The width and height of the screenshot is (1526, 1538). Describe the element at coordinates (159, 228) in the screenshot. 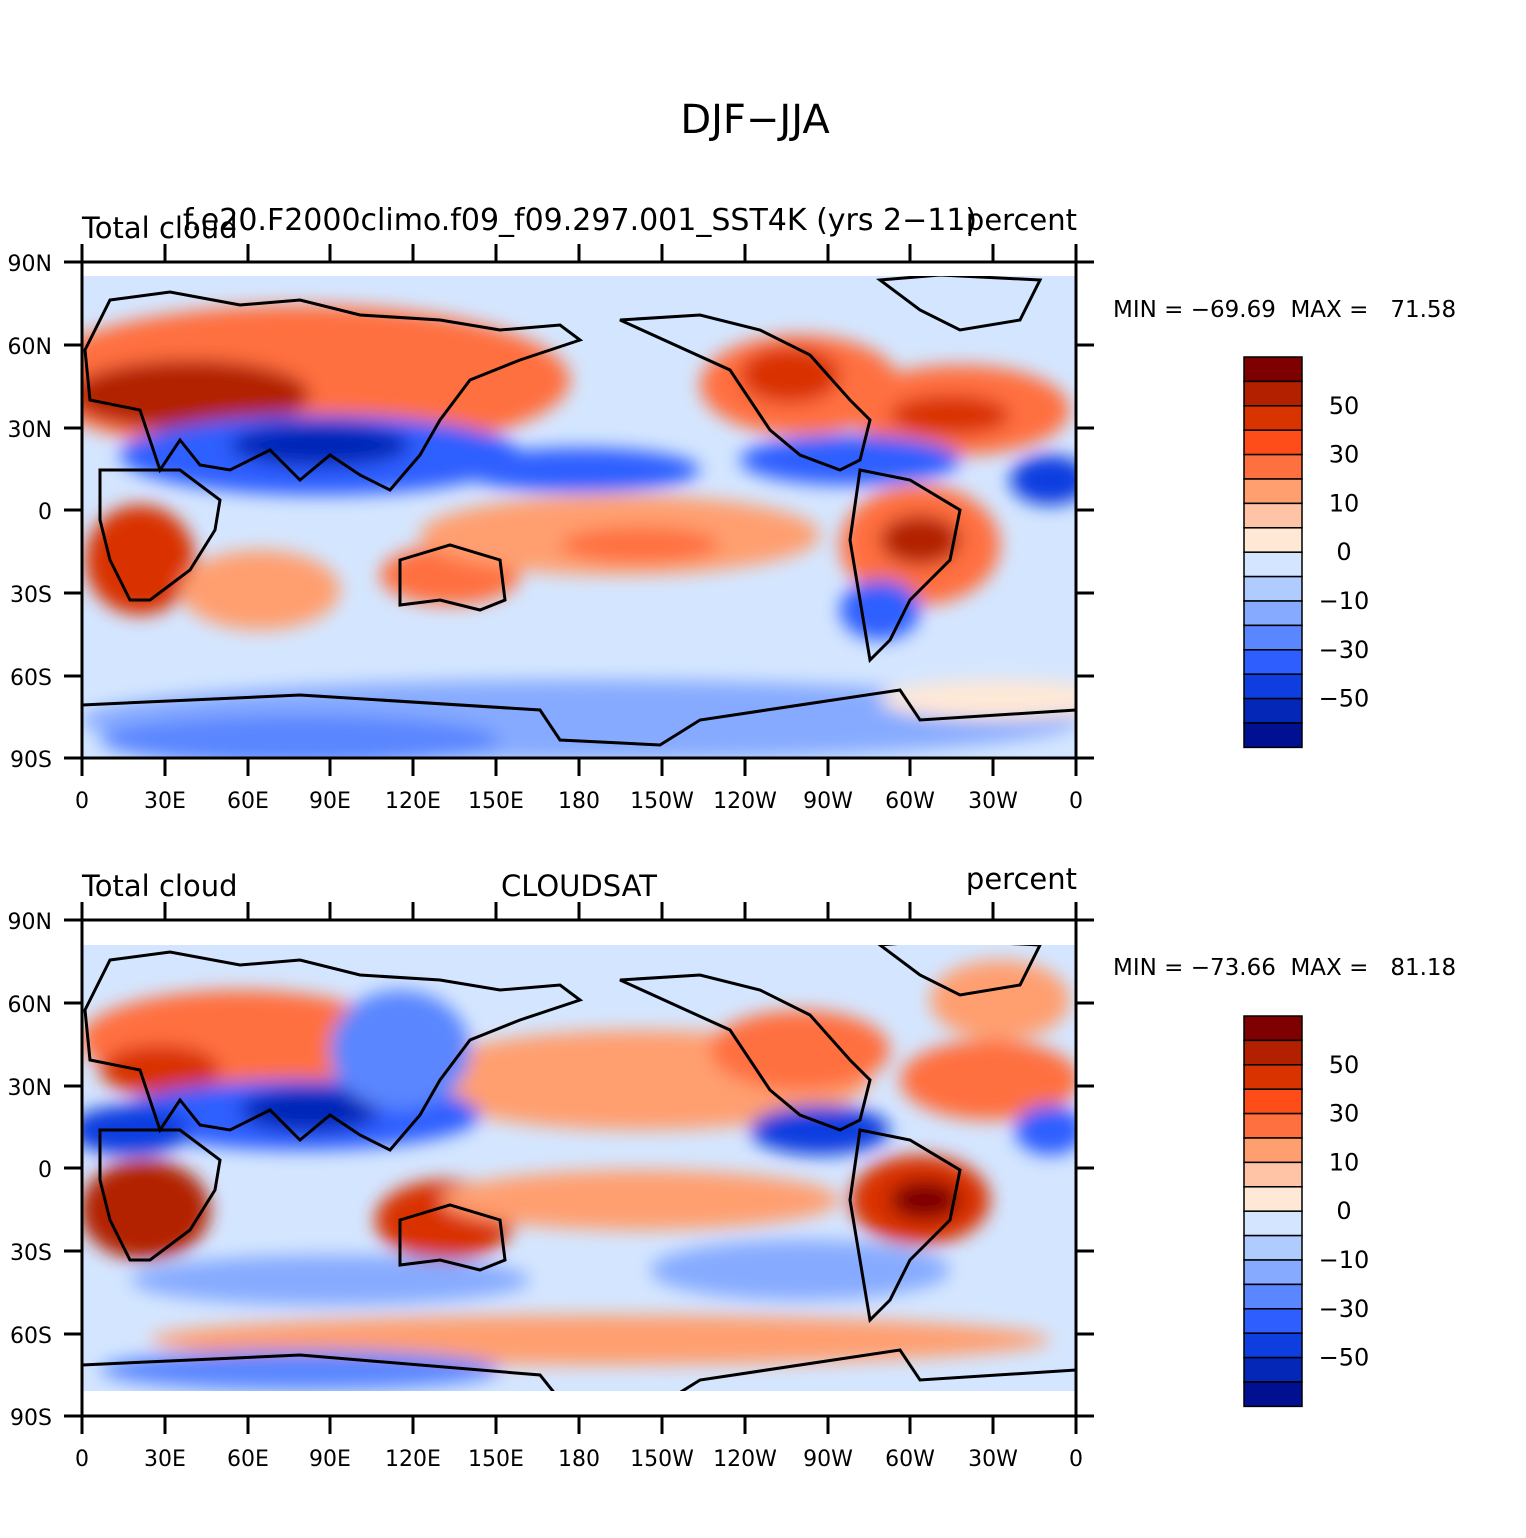

I see `panel-top-left-label: Total cloud` at that location.